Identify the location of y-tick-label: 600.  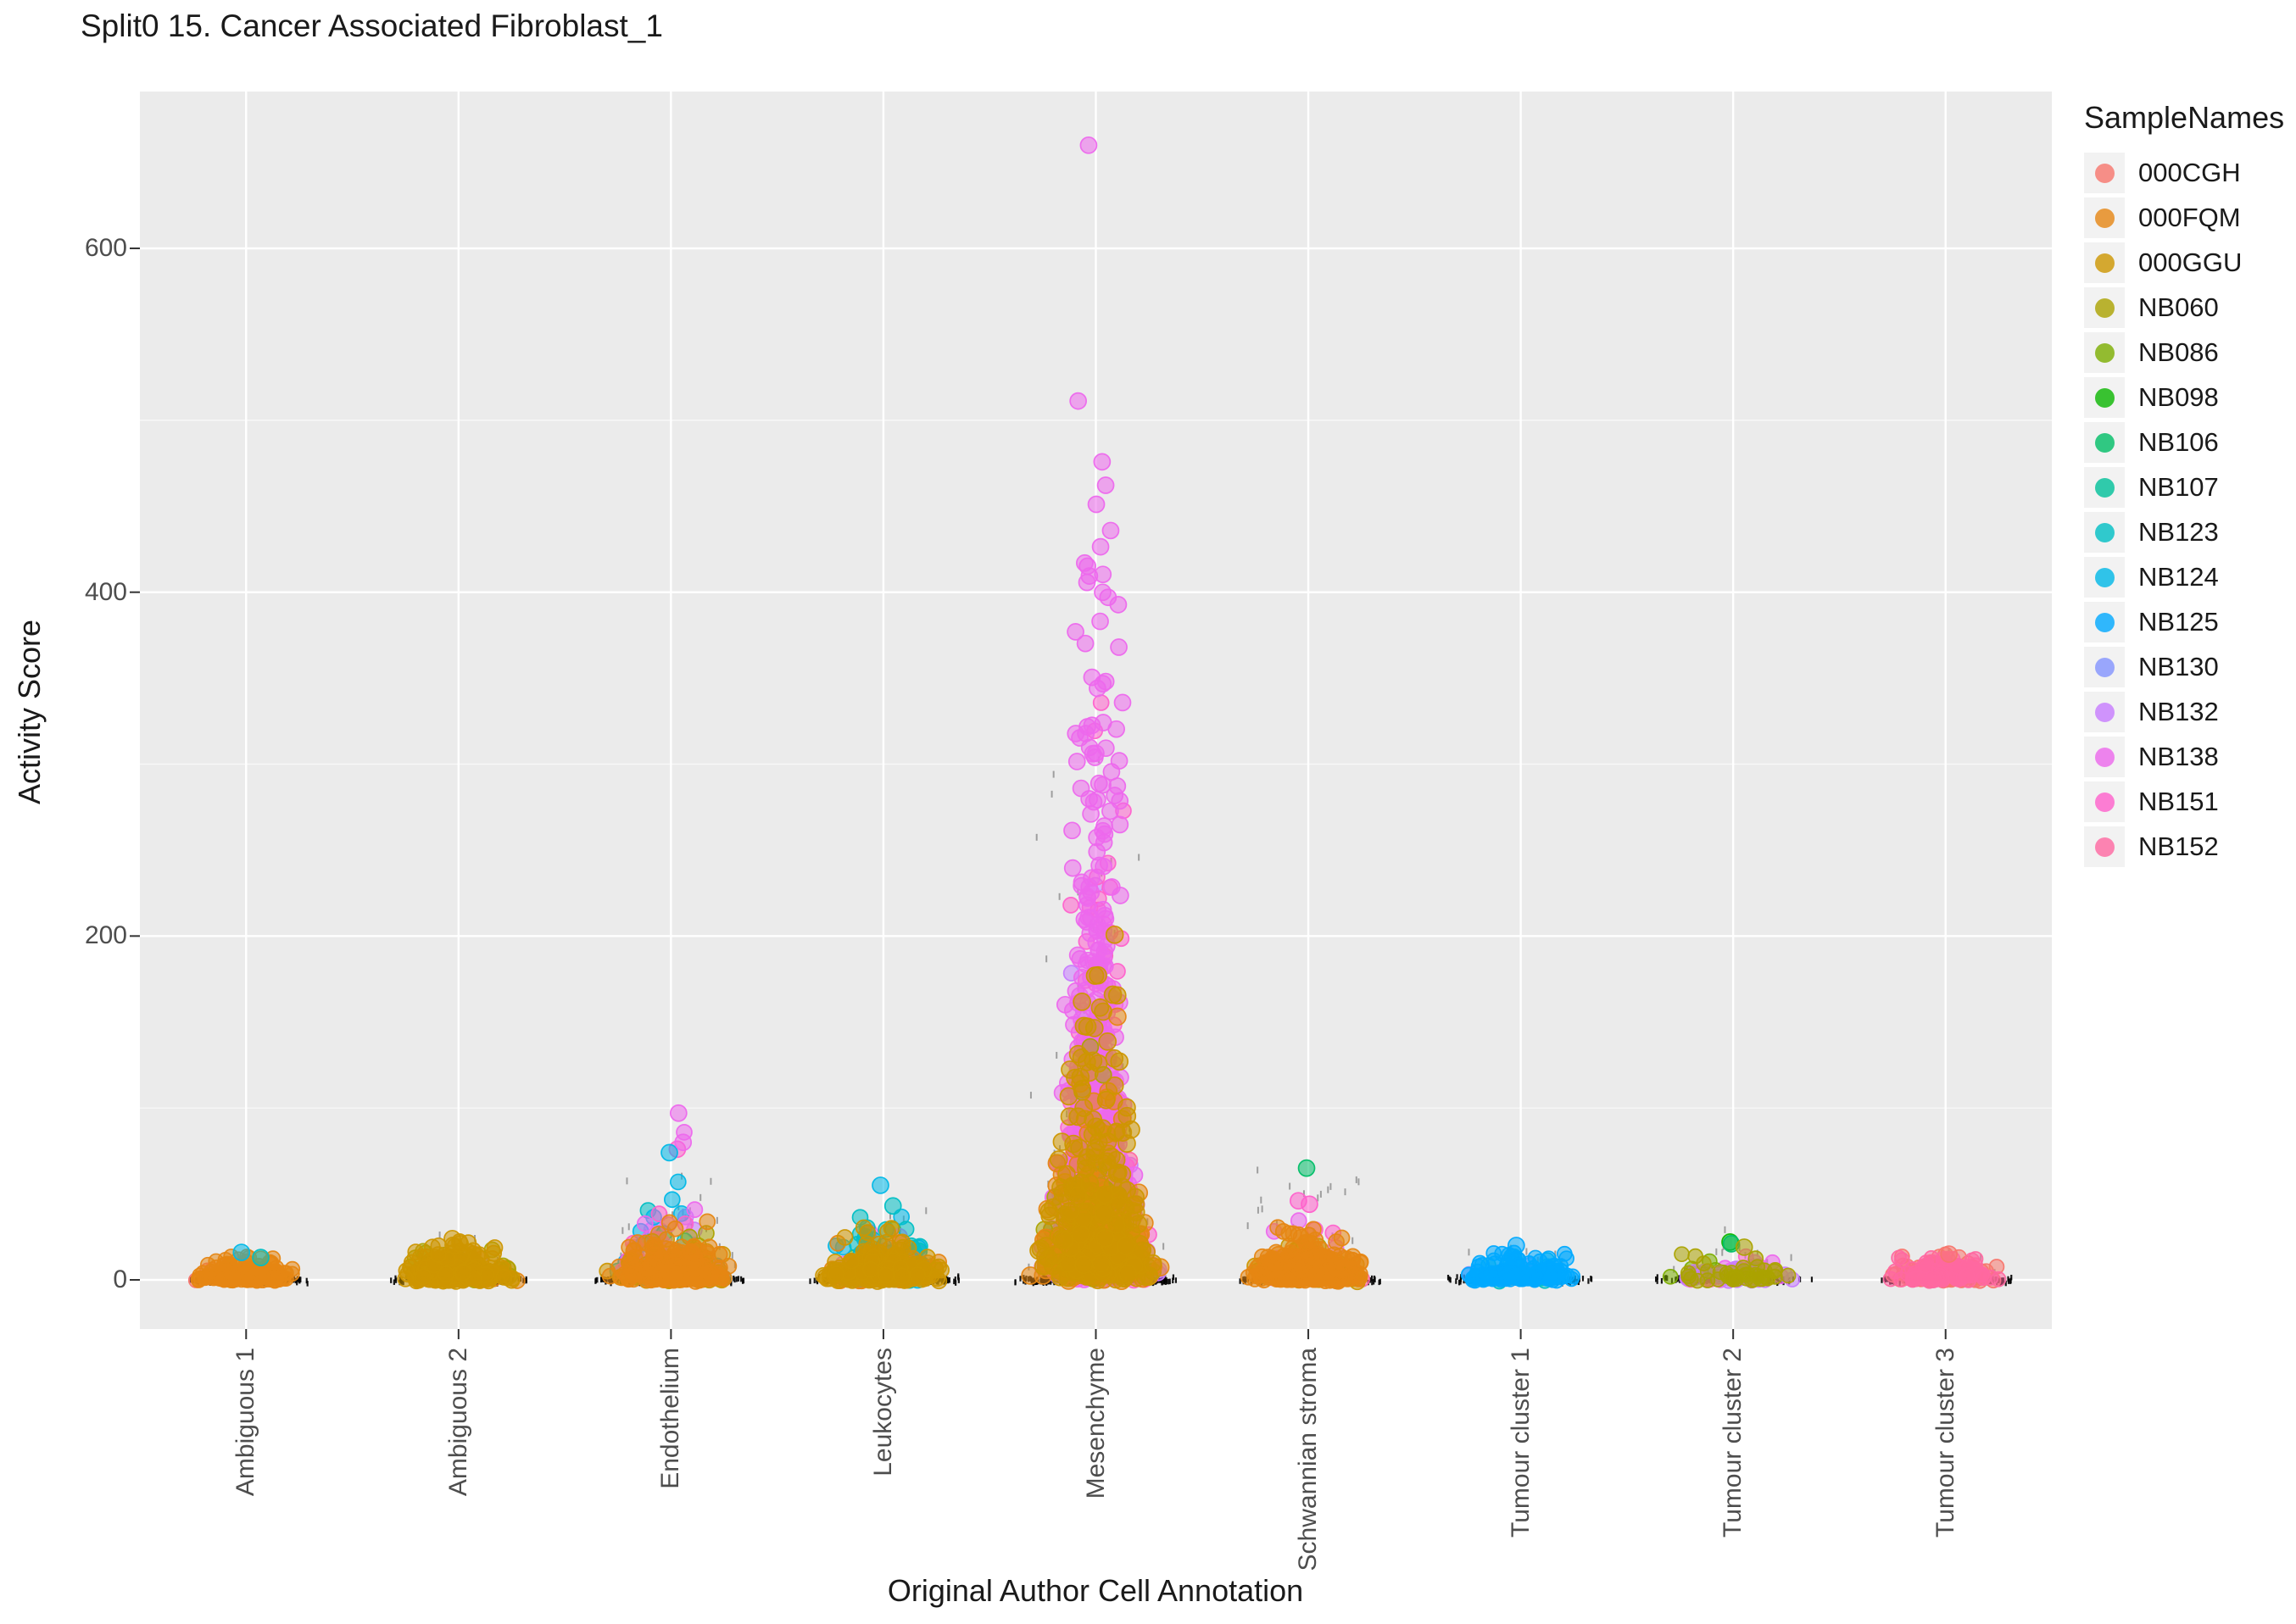
(105, 249).